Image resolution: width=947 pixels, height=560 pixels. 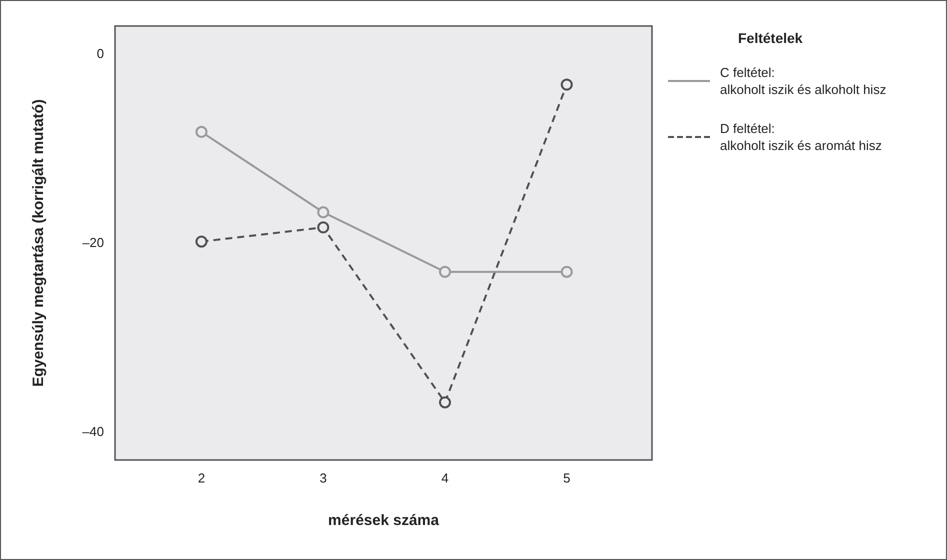 I want to click on x-tick-label: 4, so click(x=445, y=478).